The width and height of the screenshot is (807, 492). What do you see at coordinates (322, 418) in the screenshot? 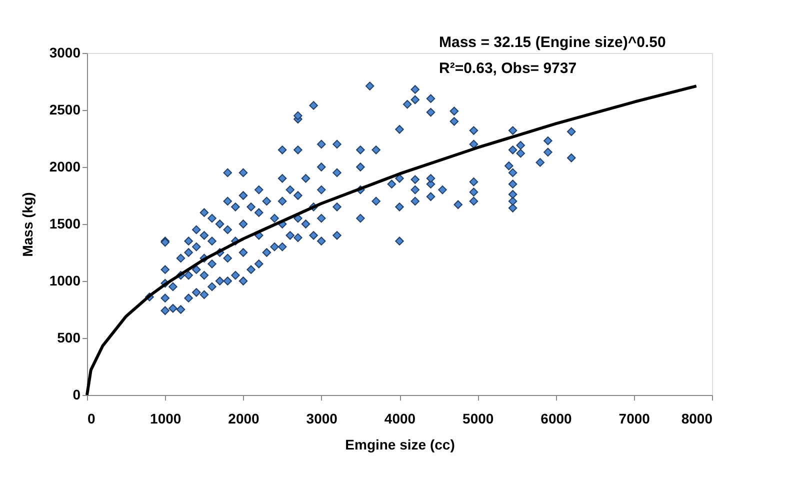
I see `x-tick-label: 3000` at bounding box center [322, 418].